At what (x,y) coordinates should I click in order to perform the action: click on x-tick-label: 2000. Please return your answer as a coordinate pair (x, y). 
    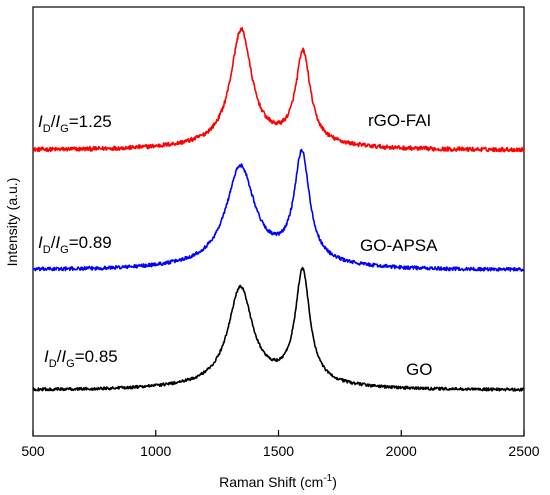
    Looking at the image, I should click on (401, 451).